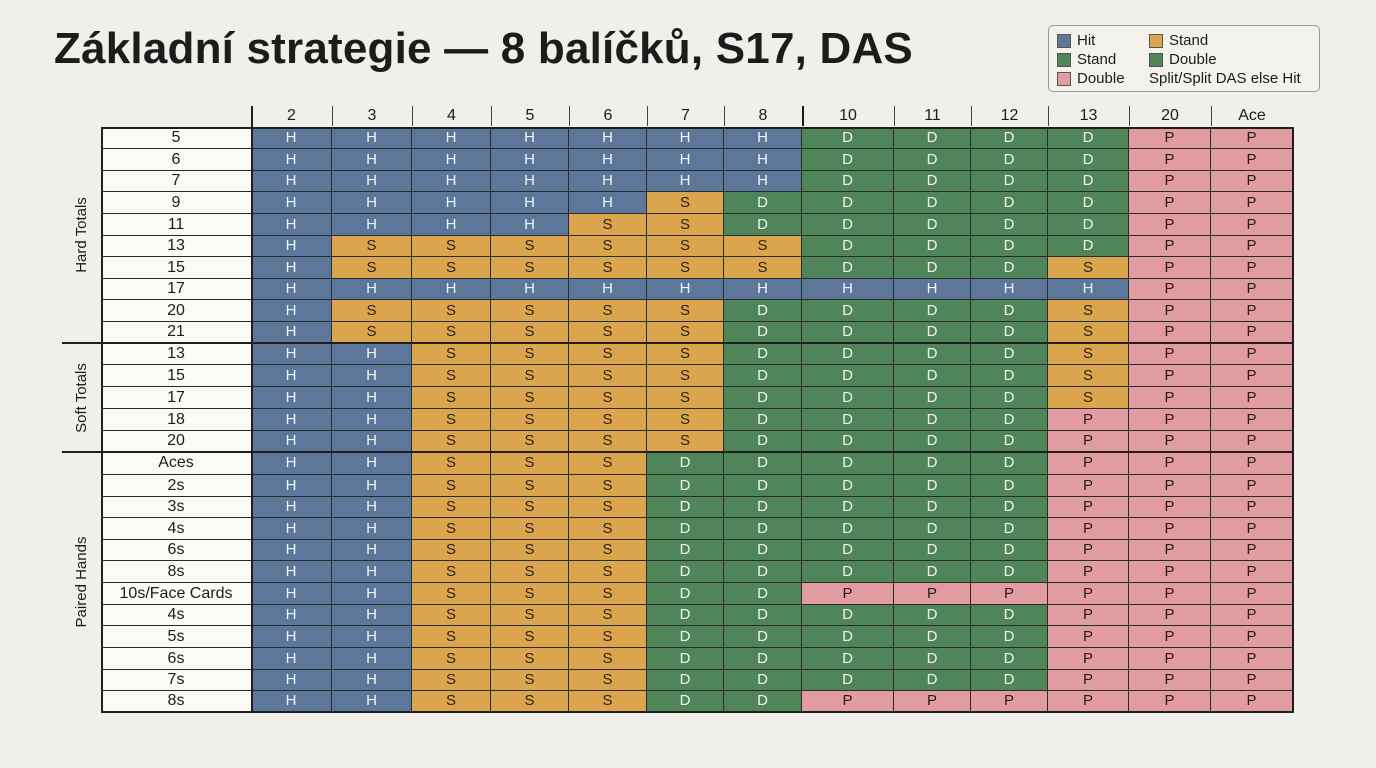 This screenshot has width=1376, height=768. What do you see at coordinates (772, 128) in the screenshot?
I see `header-divider` at bounding box center [772, 128].